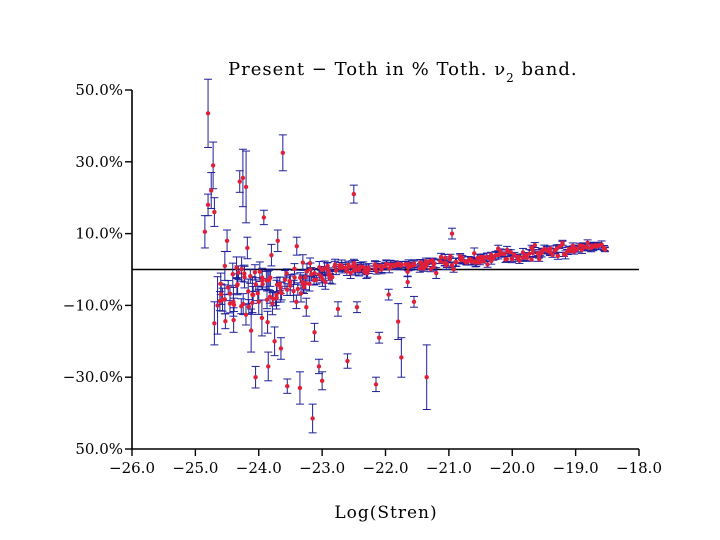  Describe the element at coordinates (99, 234) in the screenshot. I see `y-tick-label: 10.0%` at that location.